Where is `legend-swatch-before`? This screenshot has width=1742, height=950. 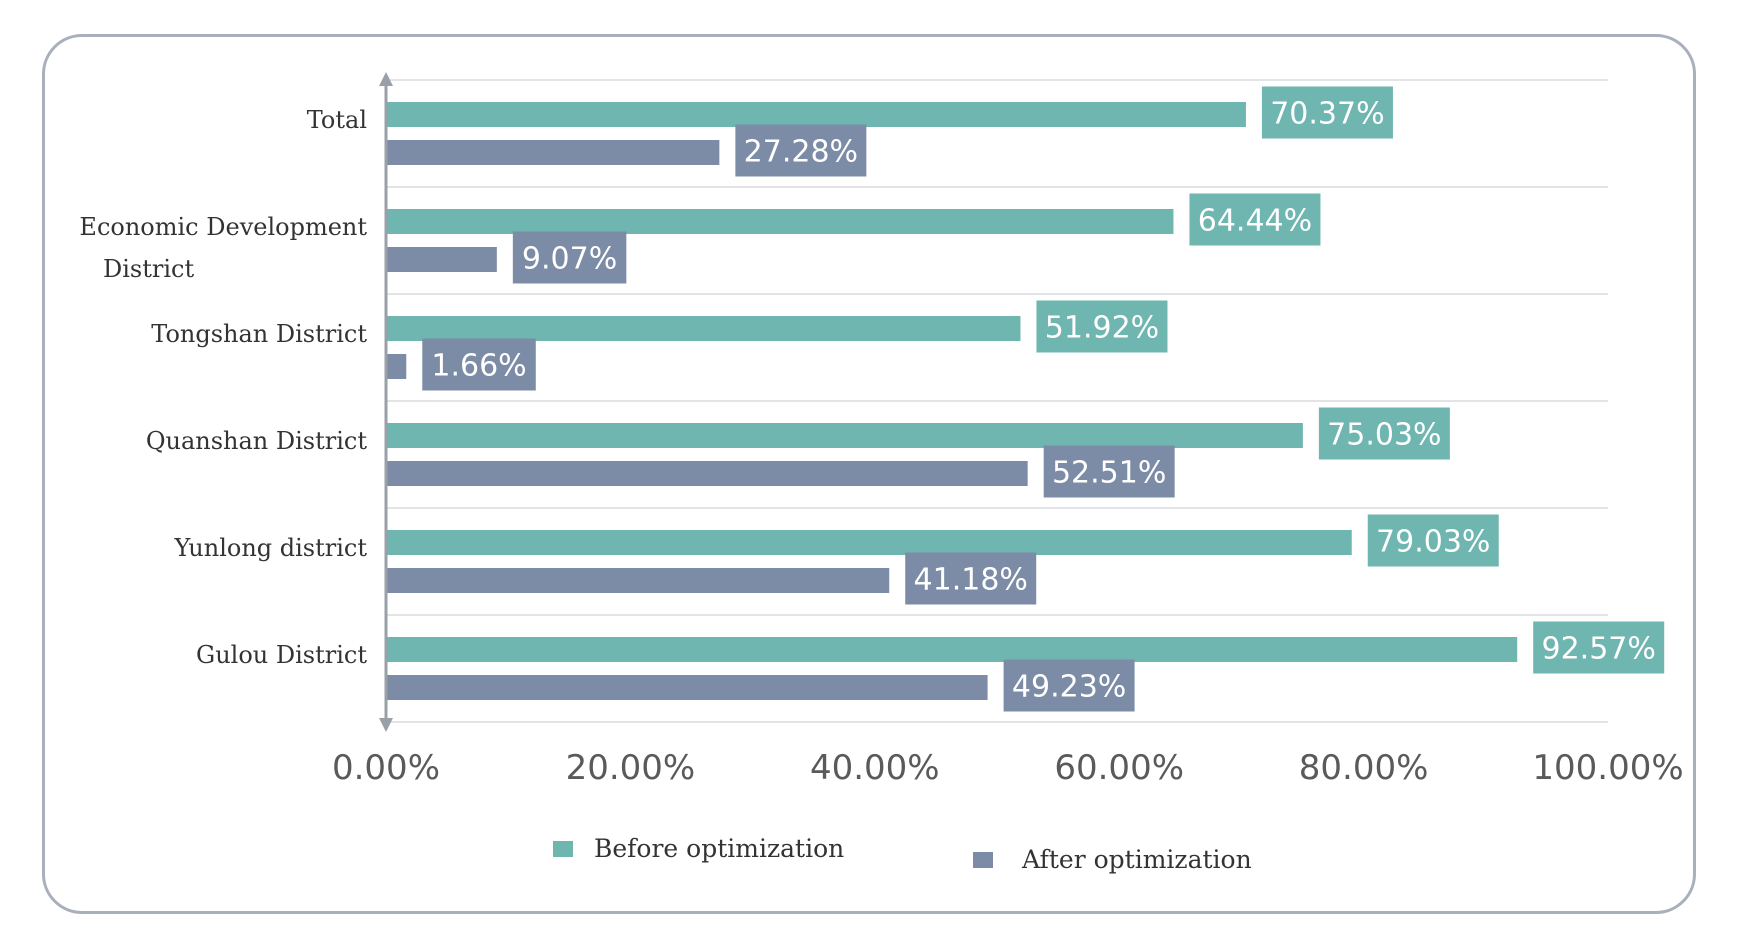 legend-swatch-before is located at coordinates (563, 849).